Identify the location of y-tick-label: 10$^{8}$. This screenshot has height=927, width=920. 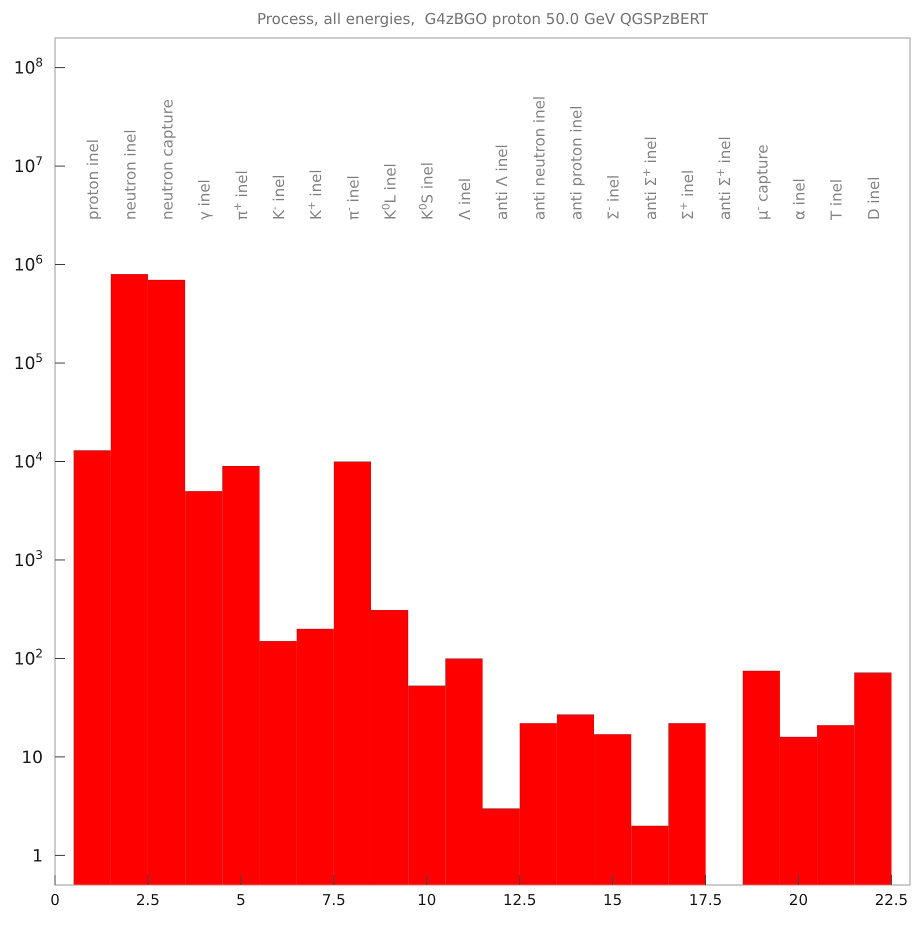
(28, 67).